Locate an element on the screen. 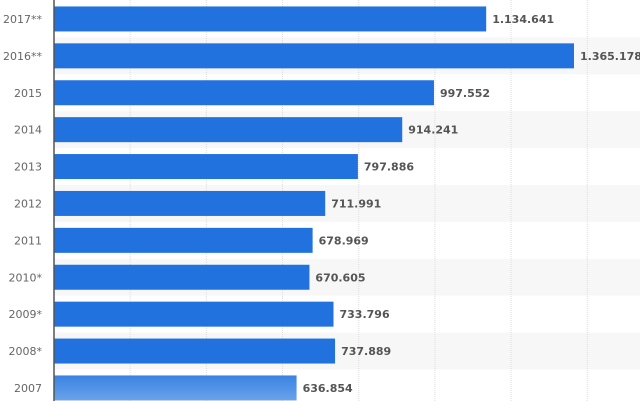  category-label: 2007 is located at coordinates (28, 388).